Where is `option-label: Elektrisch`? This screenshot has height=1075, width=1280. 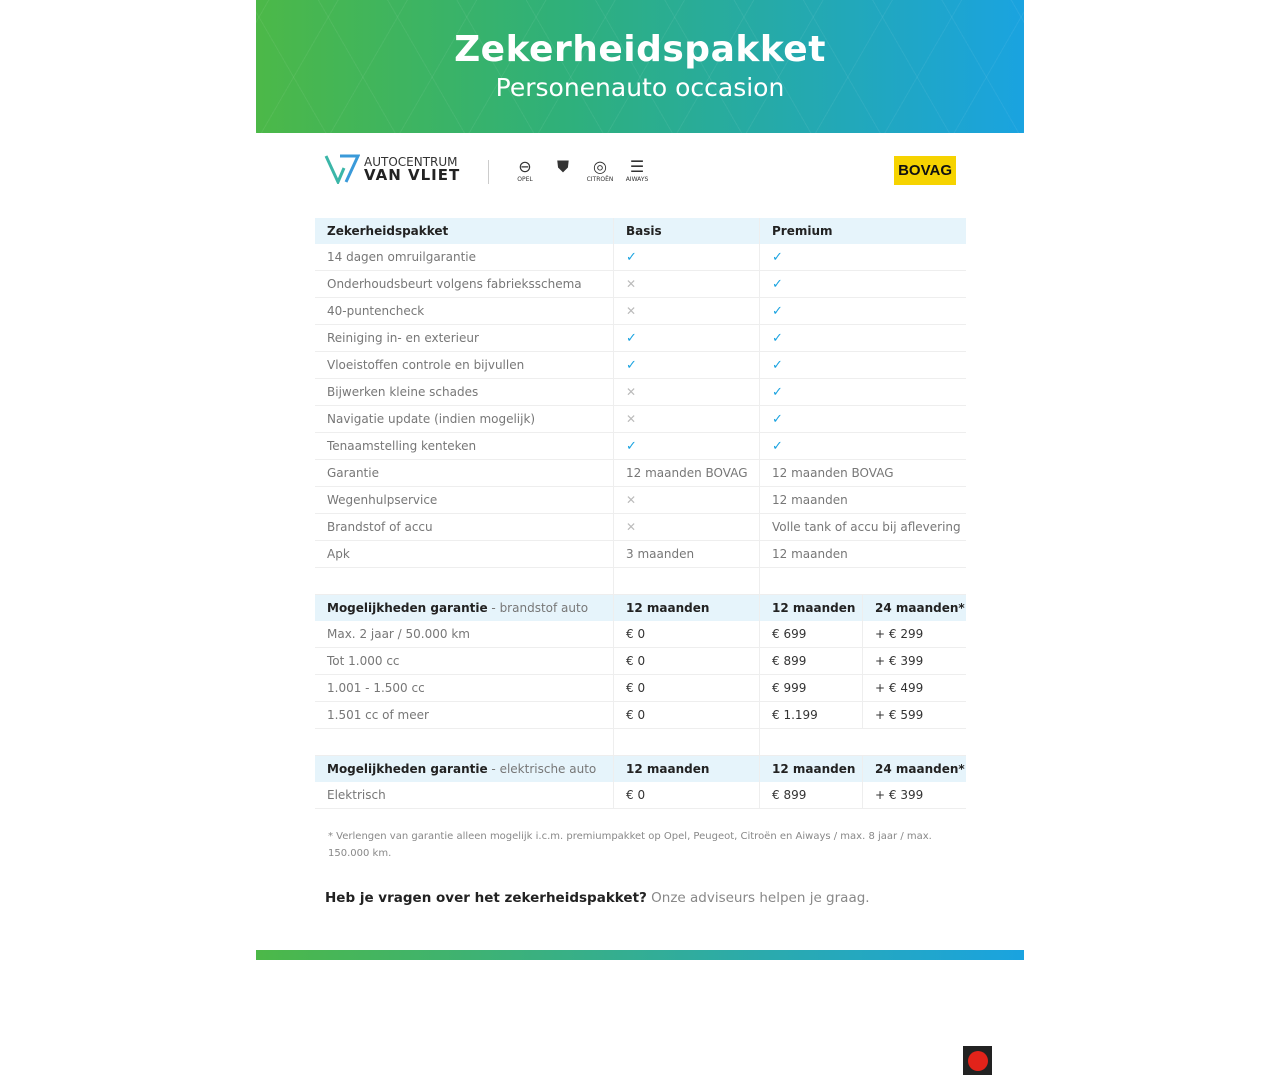
option-label: Elektrisch is located at coordinates (464, 795).